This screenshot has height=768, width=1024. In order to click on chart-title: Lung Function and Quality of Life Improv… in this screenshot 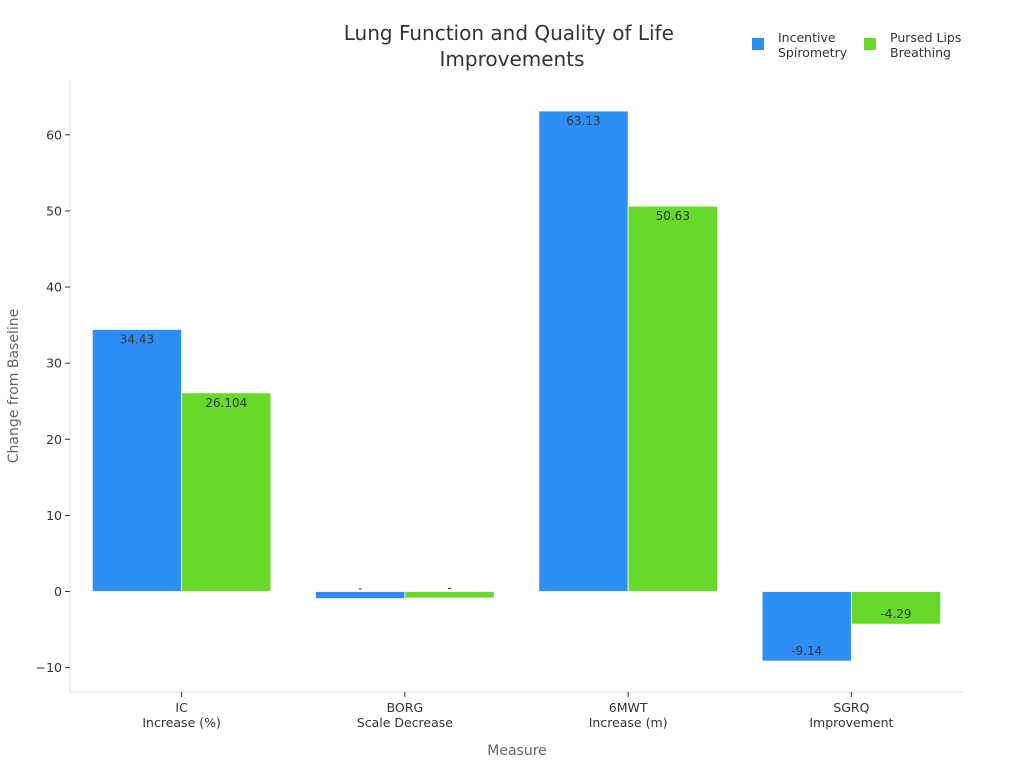, I will do `click(512, 46)`.